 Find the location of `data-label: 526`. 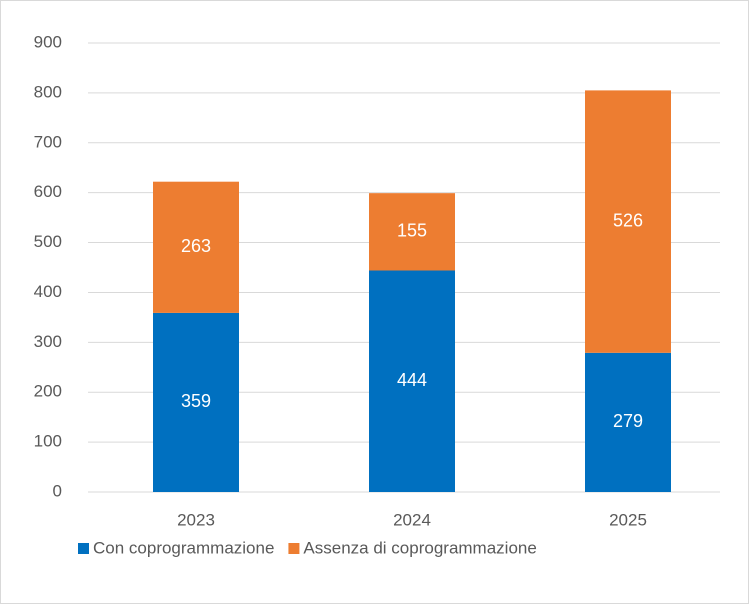

data-label: 526 is located at coordinates (628, 220).